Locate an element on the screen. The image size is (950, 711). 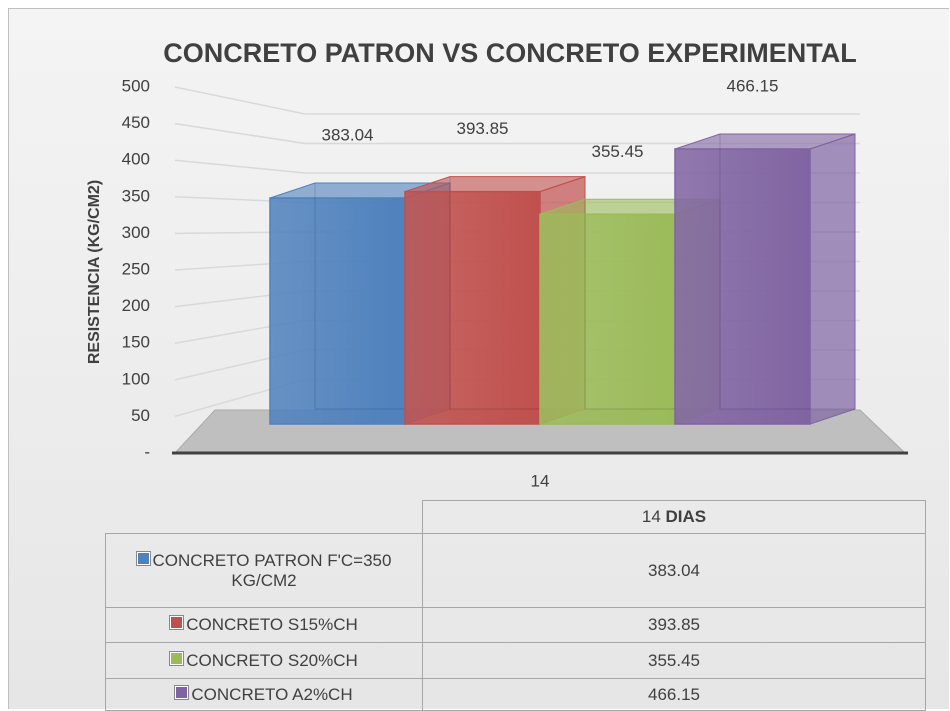
table-row: CONCRETO S20%CH 355.45 is located at coordinates (515, 660).